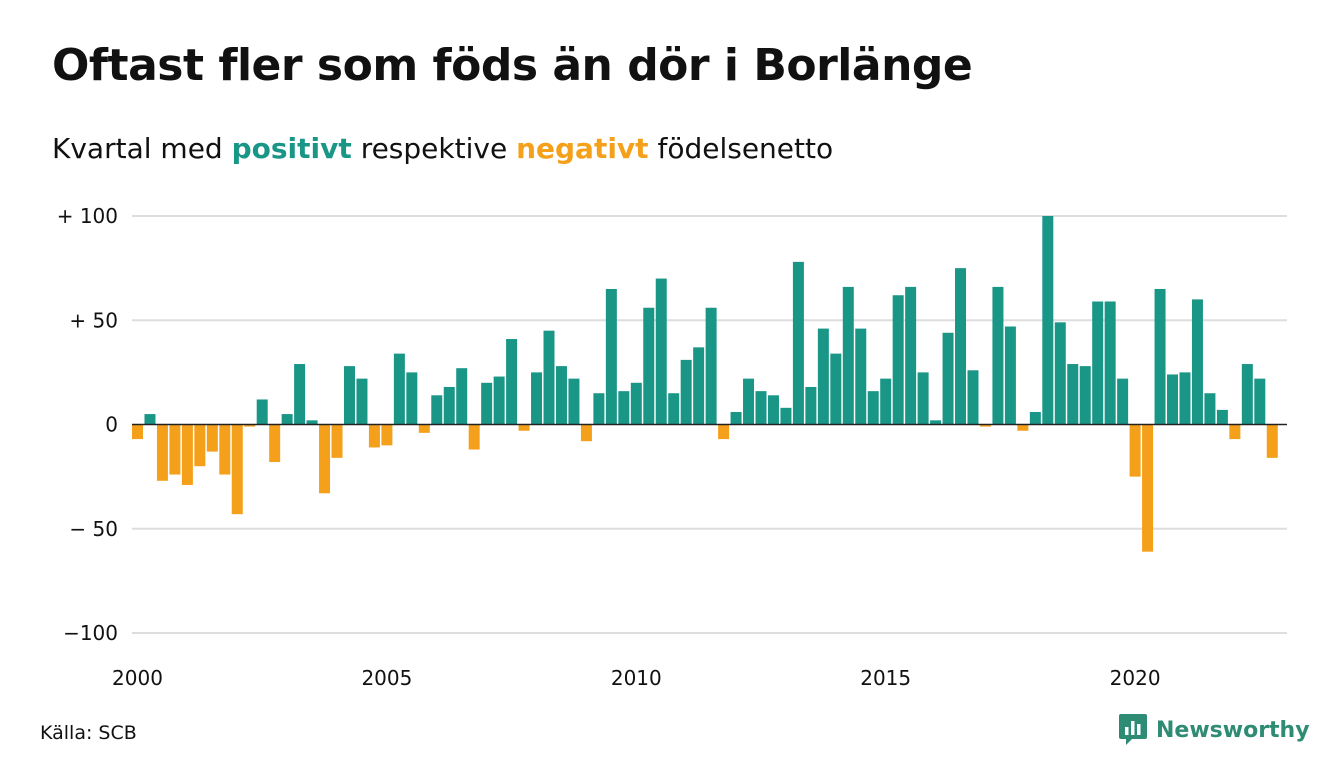 This screenshot has width=1340, height=780. I want to click on y-tick-label: − 50, so click(93, 529).